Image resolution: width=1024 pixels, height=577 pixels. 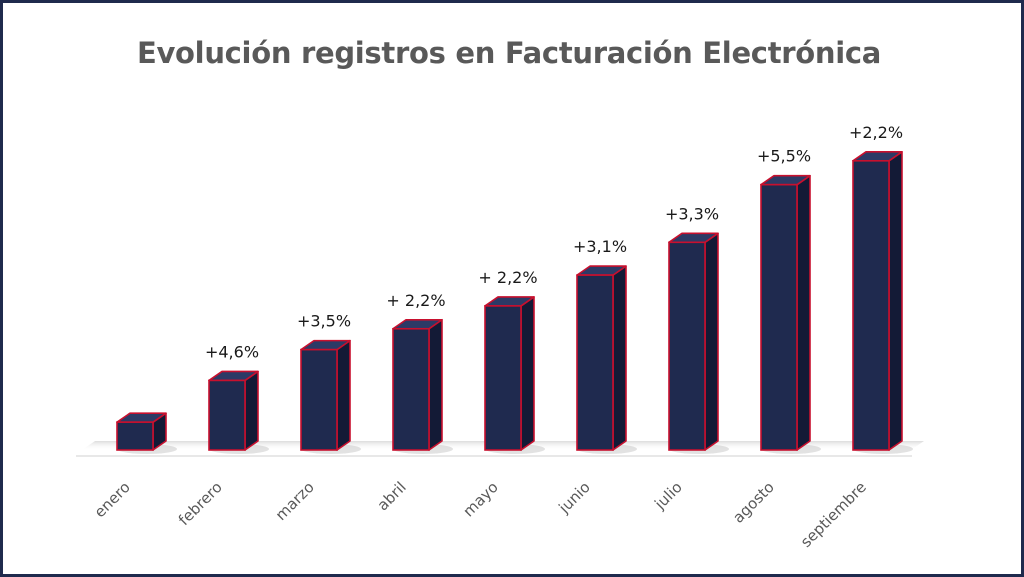 I want to click on x-tick-label: febrero, so click(x=200, y=503).